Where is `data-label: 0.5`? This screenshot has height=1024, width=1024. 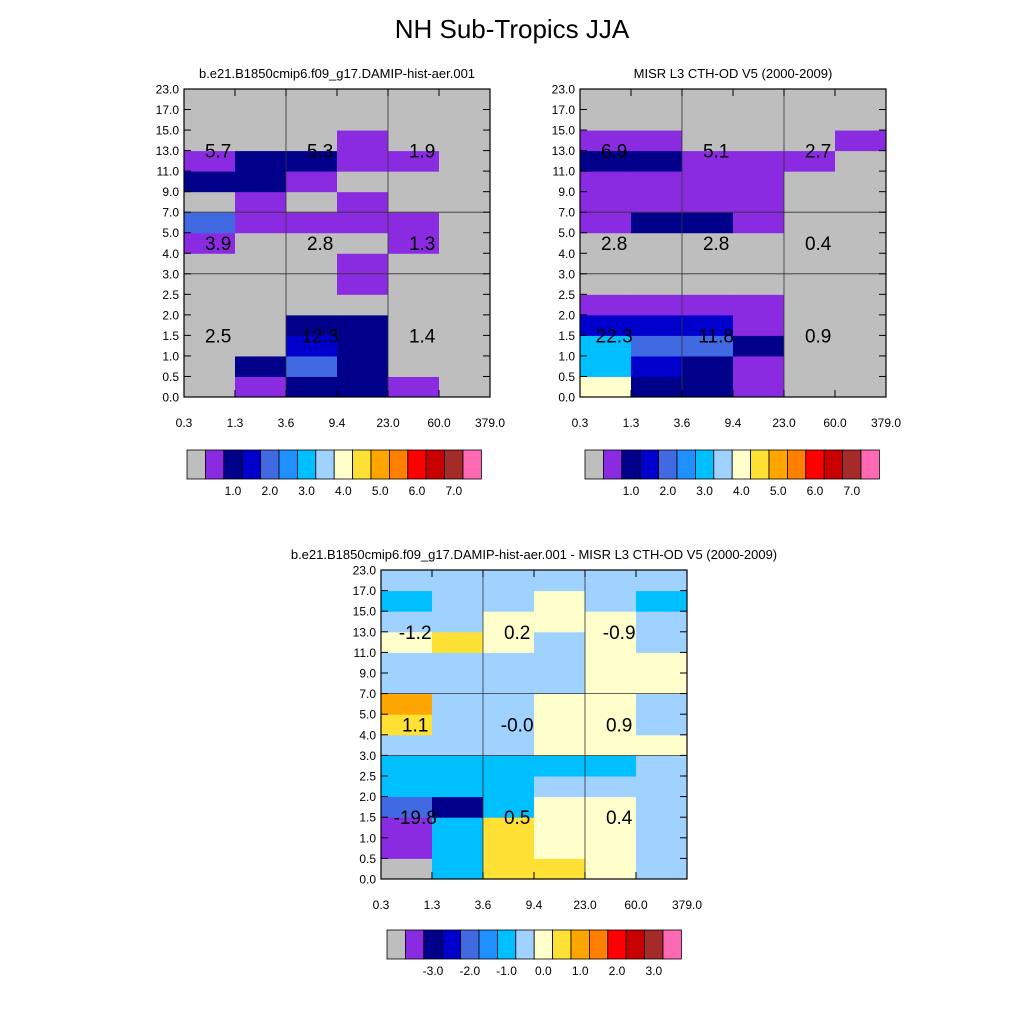 data-label: 0.5 is located at coordinates (517, 818).